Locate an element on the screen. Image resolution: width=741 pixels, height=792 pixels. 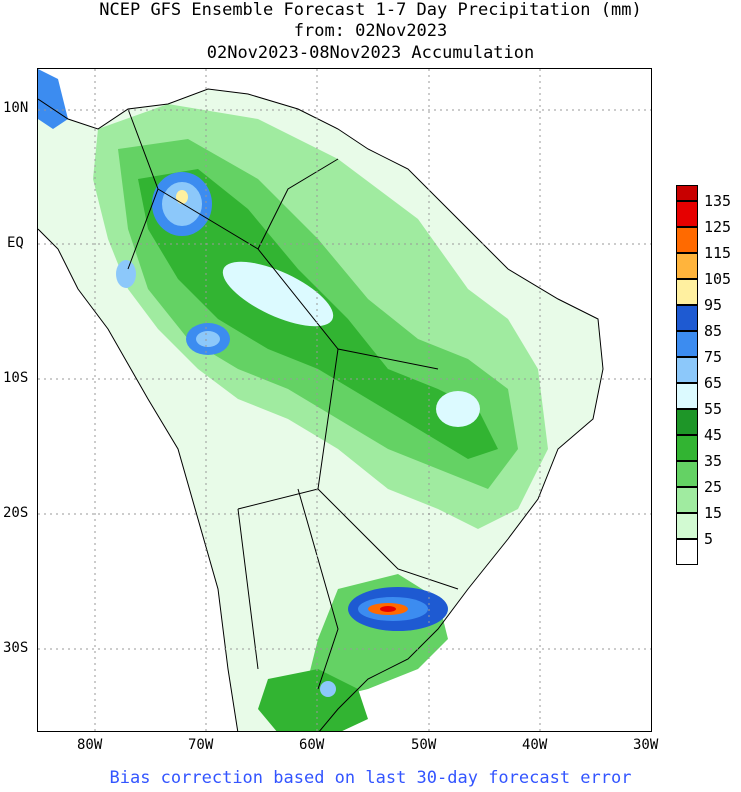
legend-label: 65 is located at coordinates (713, 383).